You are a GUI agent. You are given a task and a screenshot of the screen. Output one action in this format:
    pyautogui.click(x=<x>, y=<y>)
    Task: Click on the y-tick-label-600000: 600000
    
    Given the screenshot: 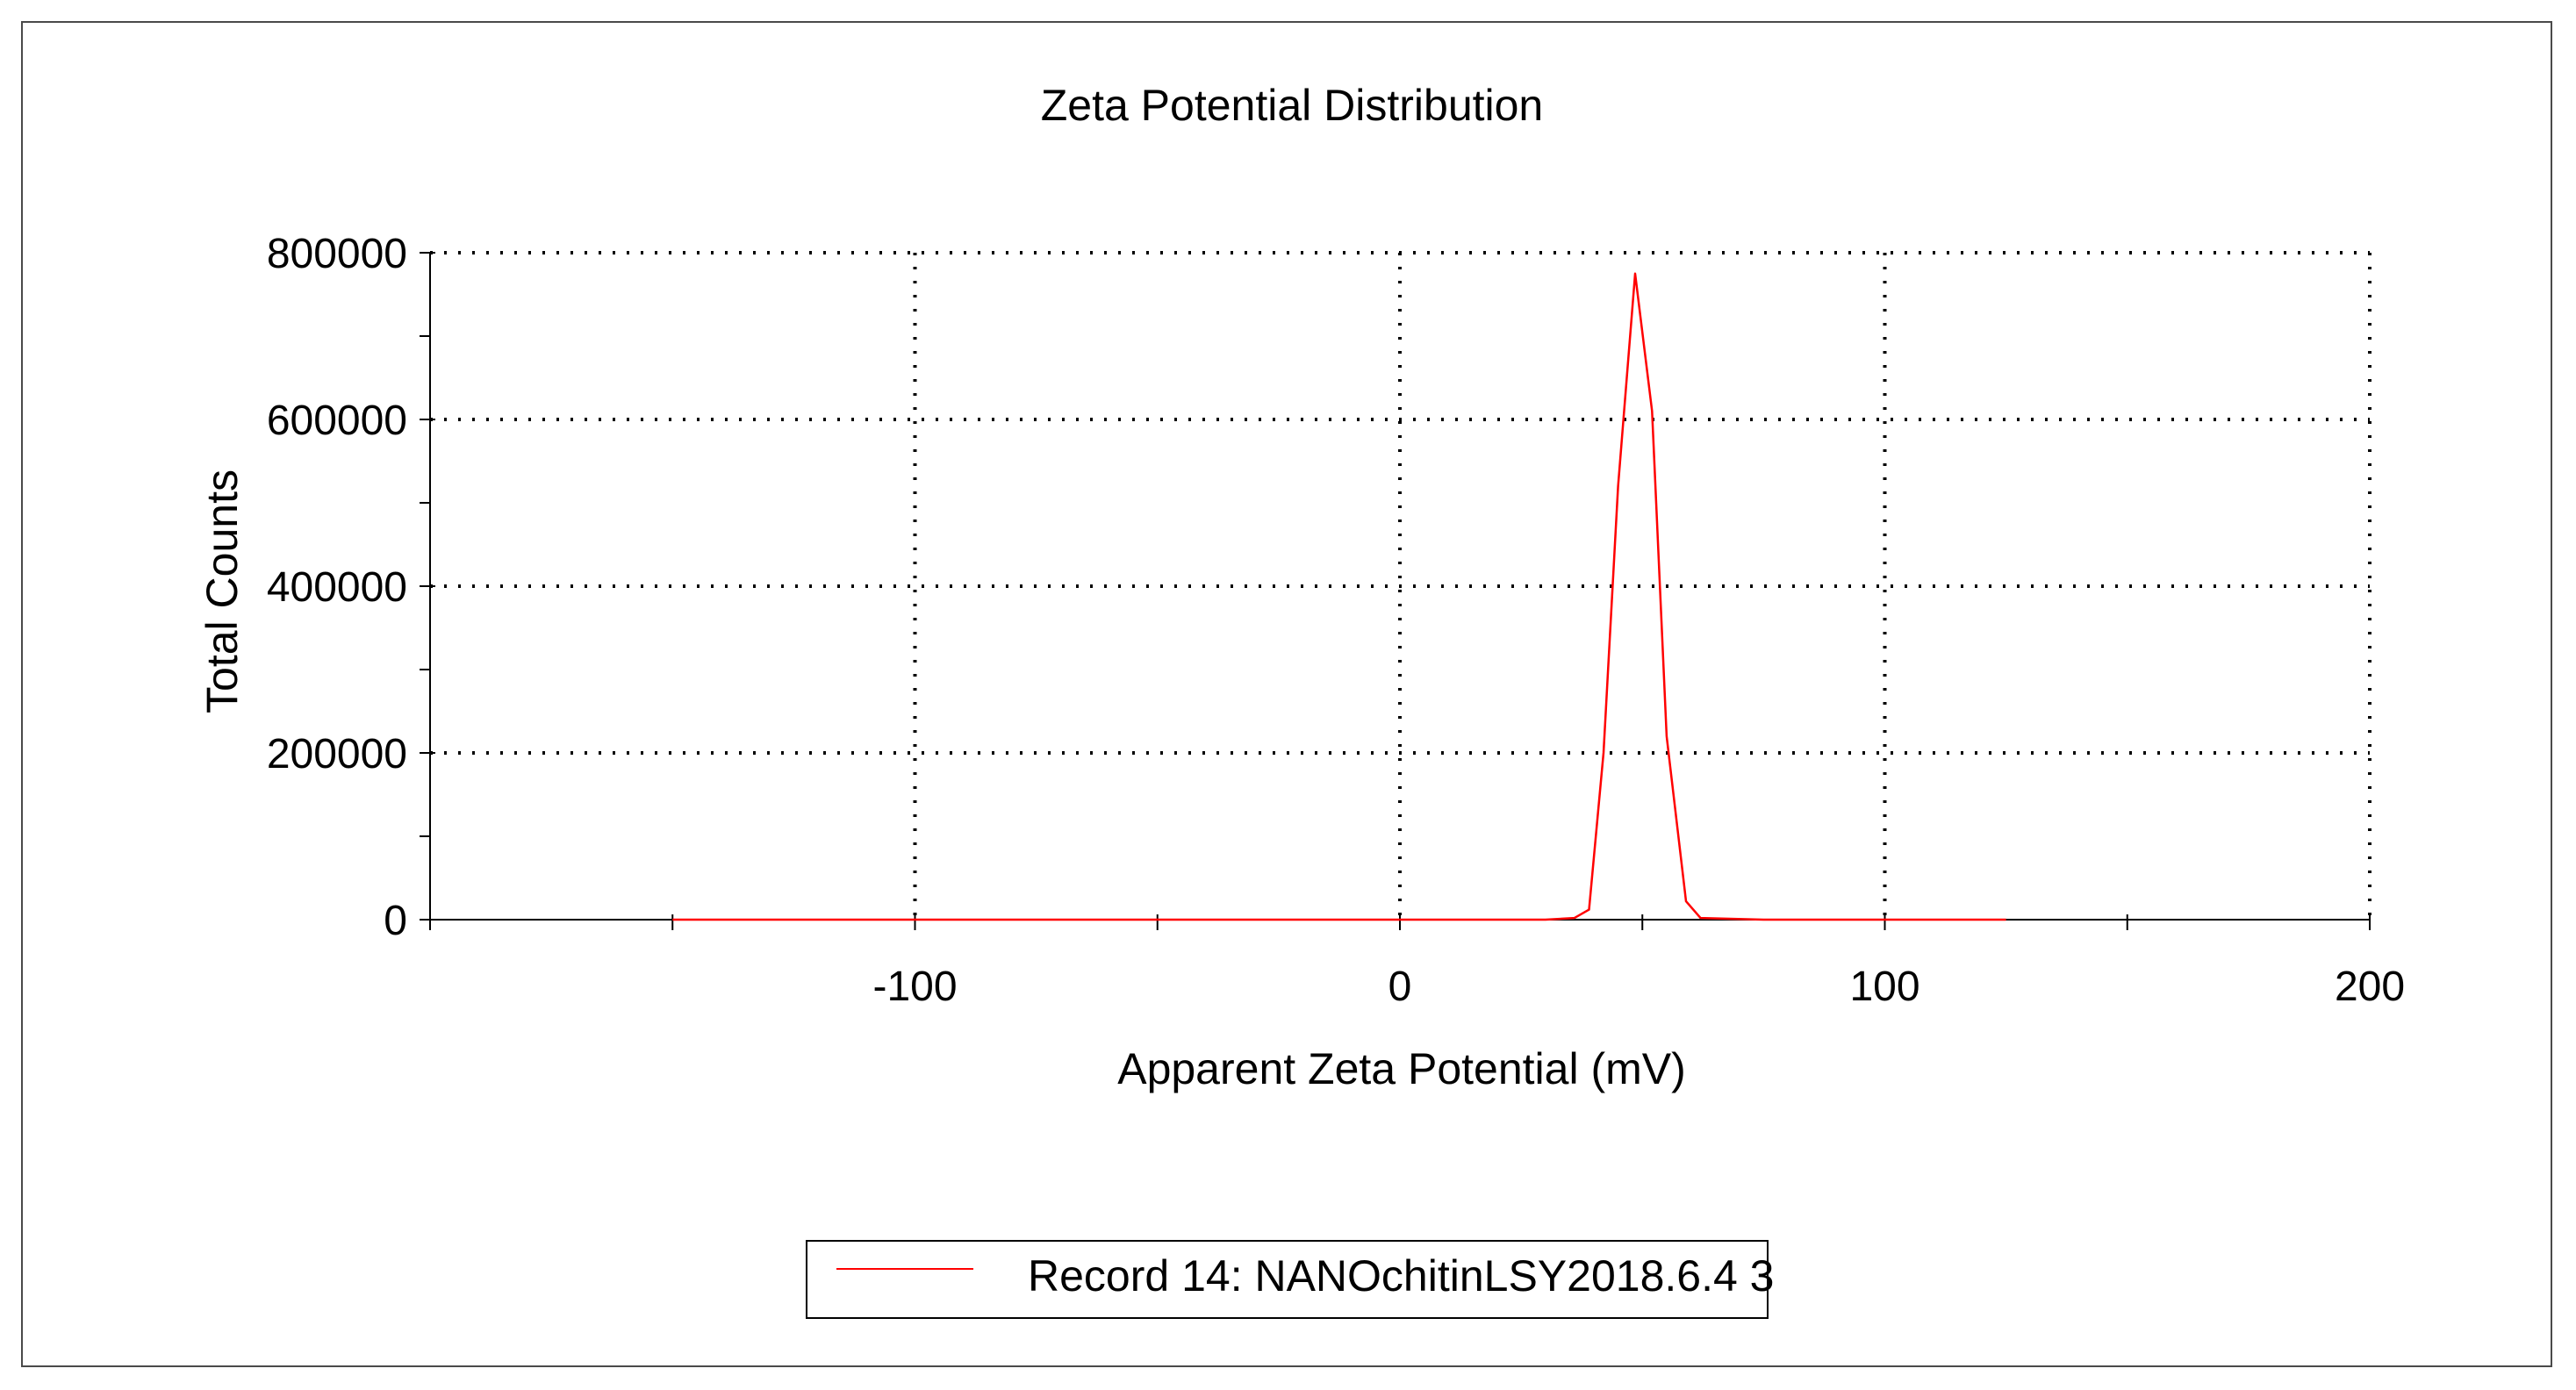 What is the action you would take?
    pyautogui.click(x=337, y=421)
    